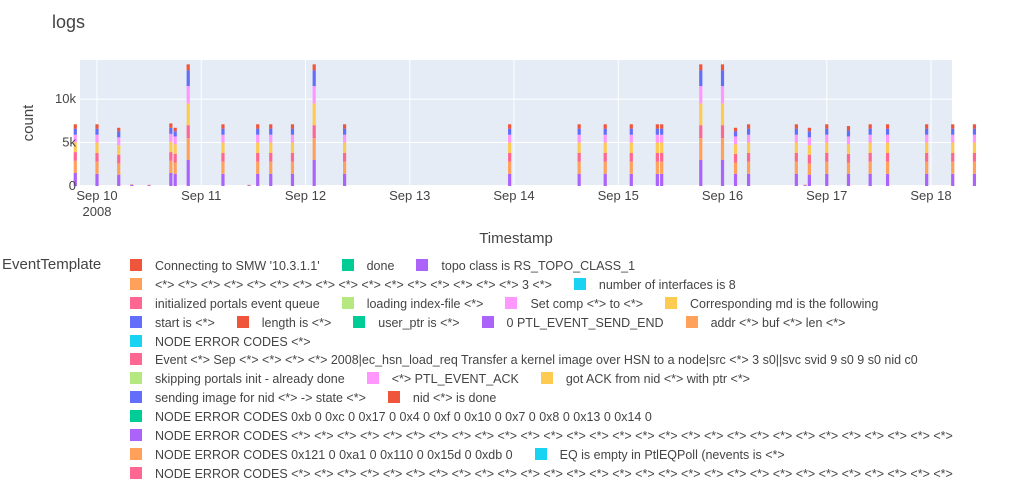 Image resolution: width=1032 pixels, height=500 pixels. What do you see at coordinates (441, 398) in the screenshot?
I see `legend-entry: nid <*> is done` at bounding box center [441, 398].